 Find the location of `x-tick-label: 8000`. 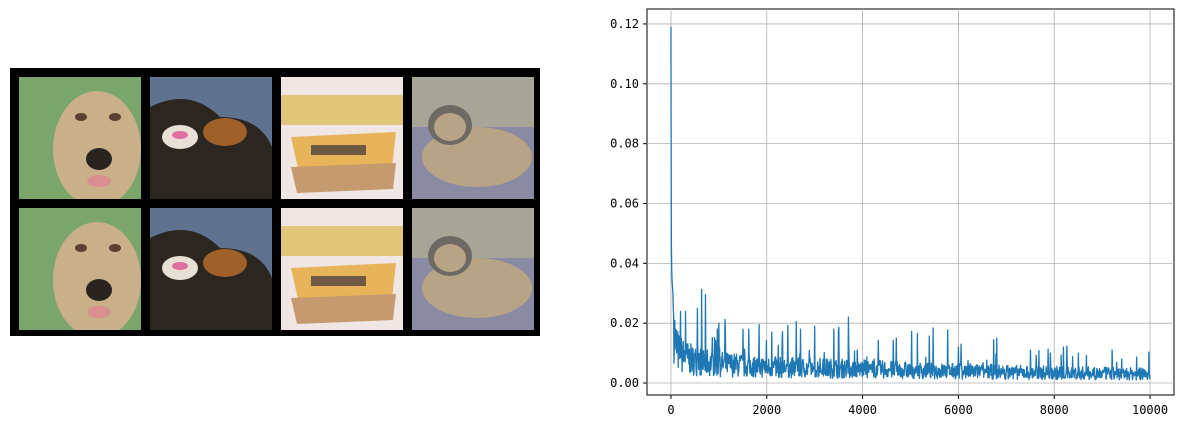

x-tick-label: 8000 is located at coordinates (1054, 410).